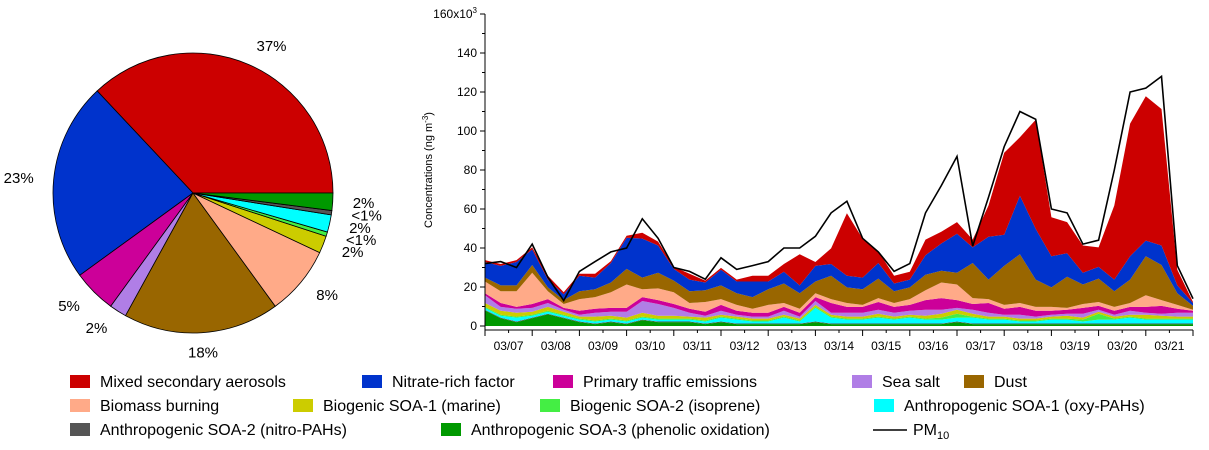 The width and height of the screenshot is (1209, 450). I want to click on pie-slice-mixed-secondary-aerosols, so click(215, 123).